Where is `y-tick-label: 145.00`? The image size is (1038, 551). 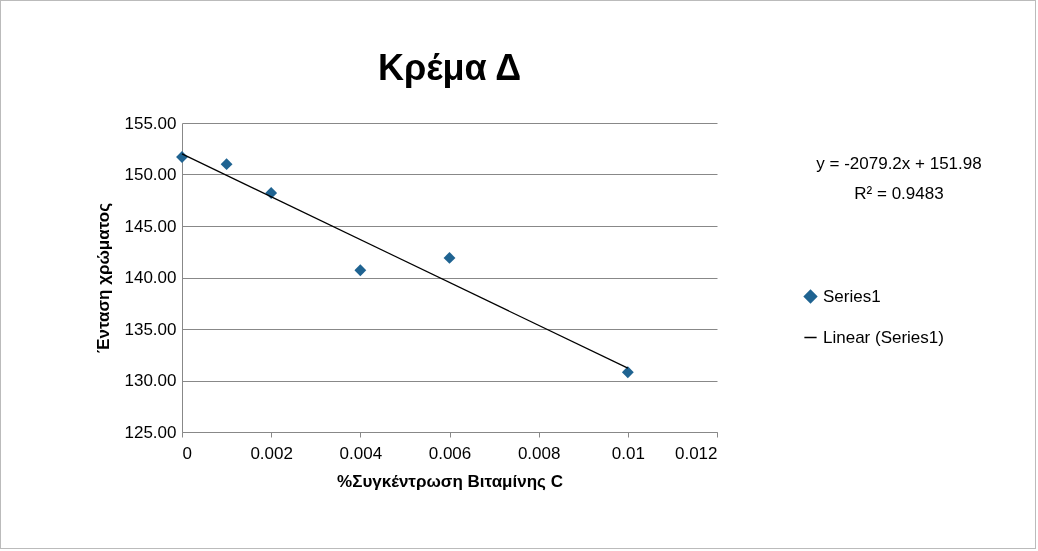 y-tick-label: 145.00 is located at coordinates (150, 226).